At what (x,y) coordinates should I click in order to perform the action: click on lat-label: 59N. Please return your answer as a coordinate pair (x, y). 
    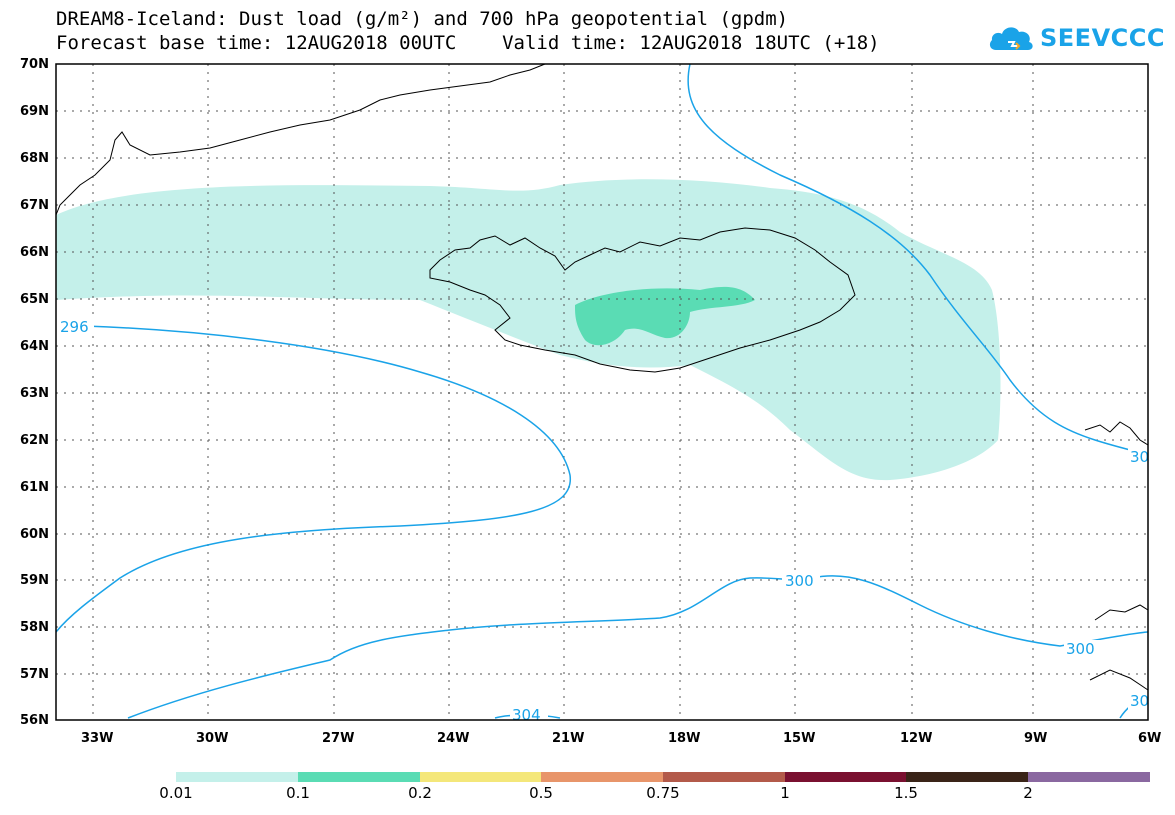
    Looking at the image, I should click on (34, 580).